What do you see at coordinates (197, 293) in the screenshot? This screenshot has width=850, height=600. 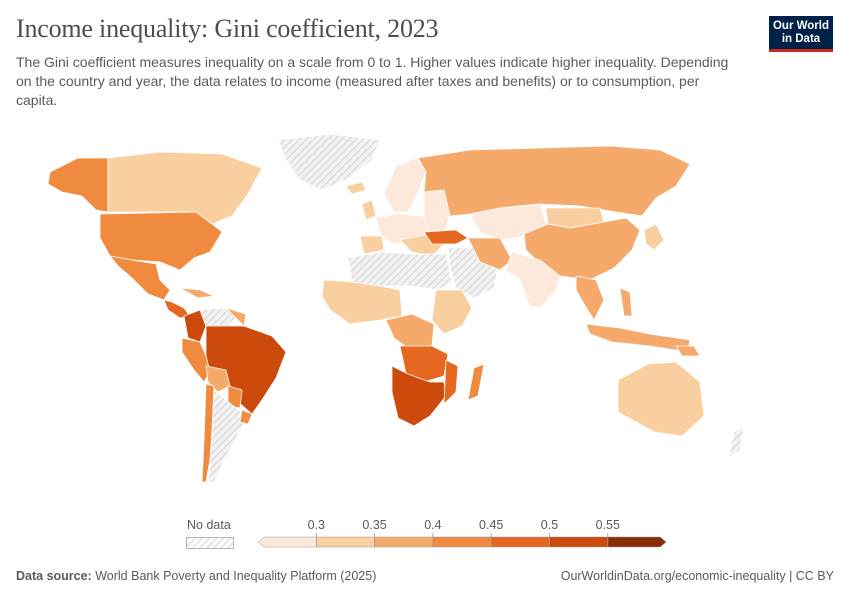 I see `region-caribbean` at bounding box center [197, 293].